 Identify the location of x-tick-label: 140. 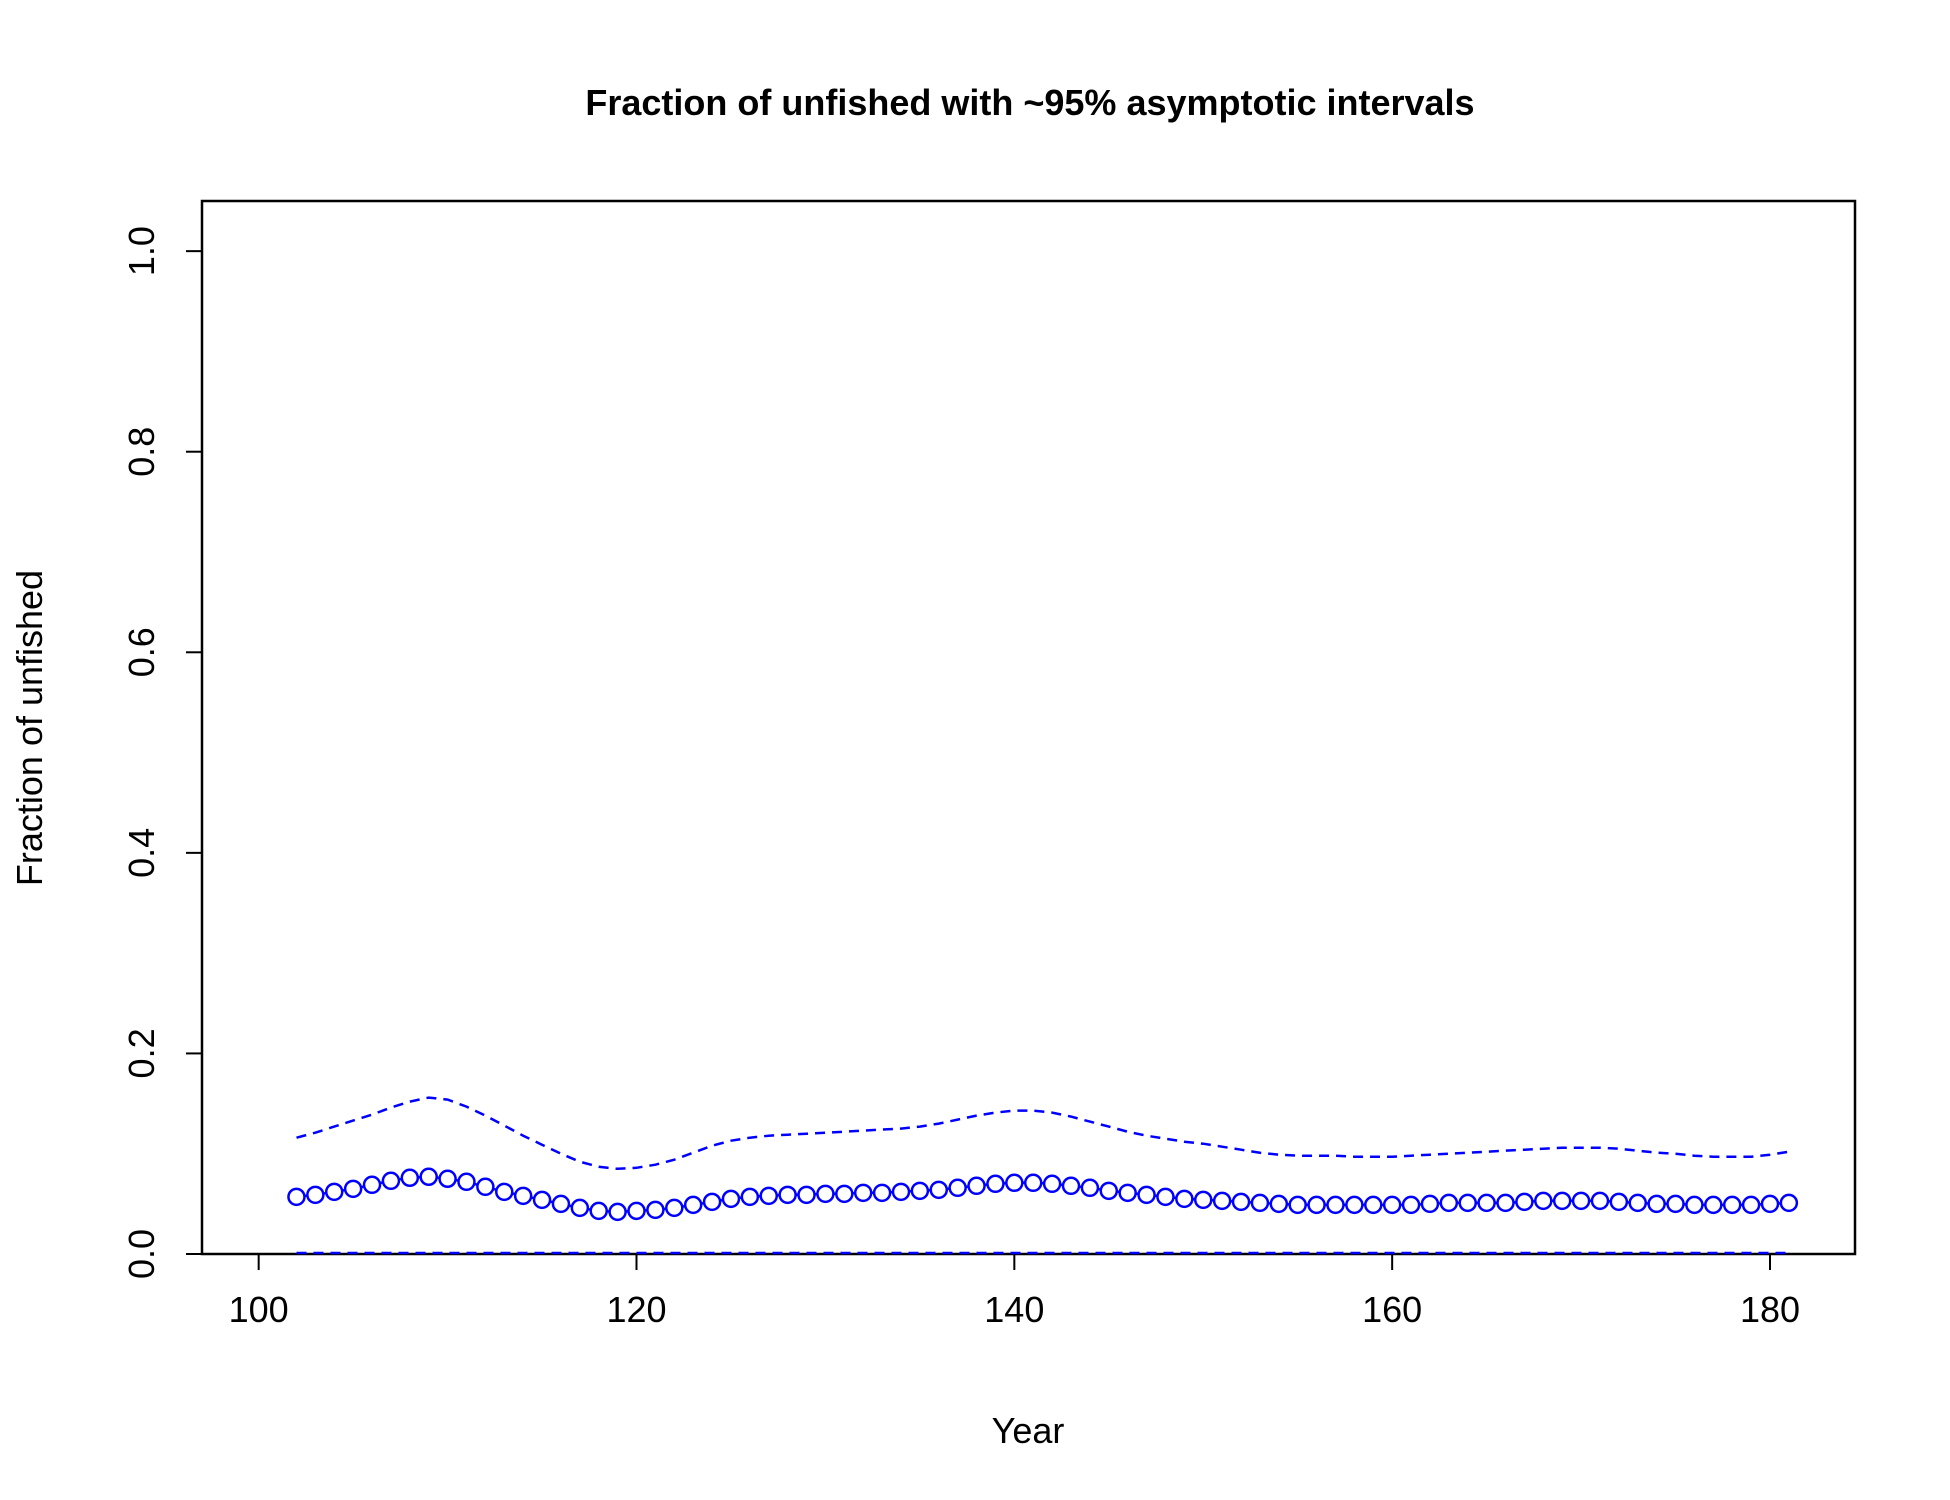
(1014, 1309).